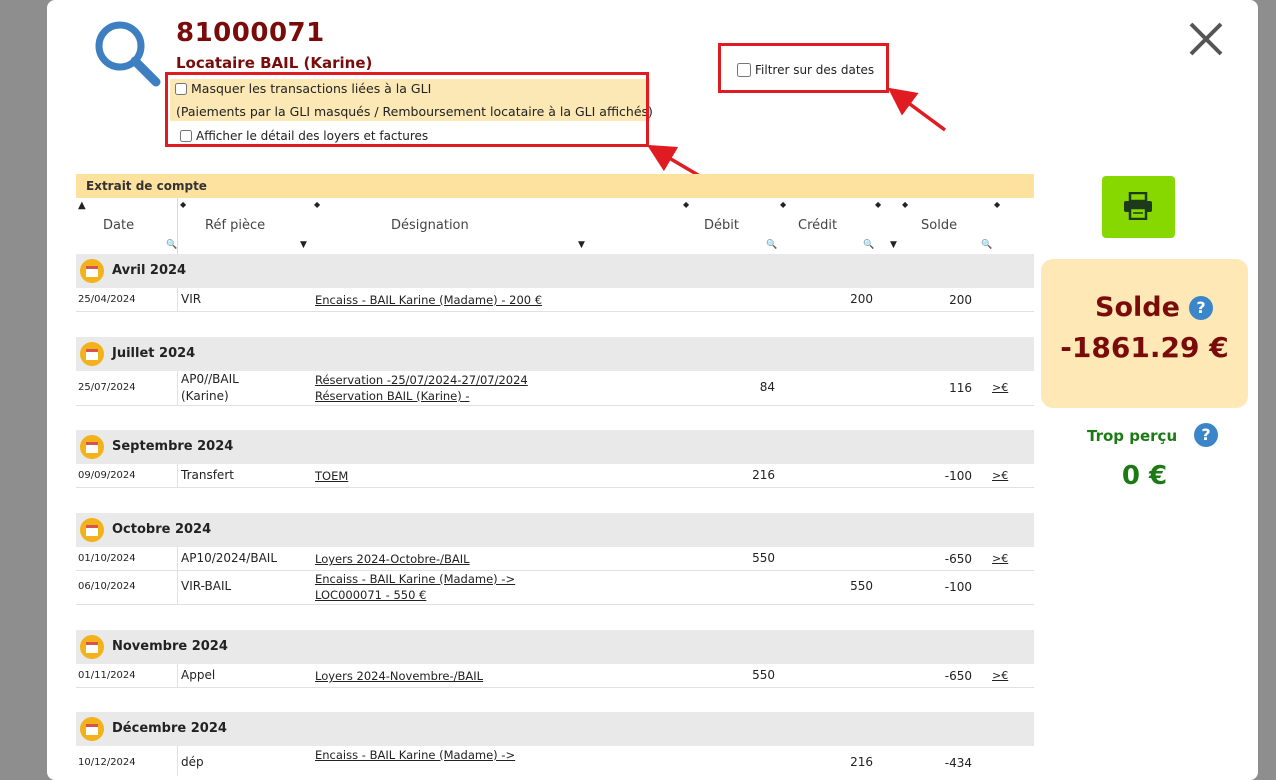  What do you see at coordinates (399, 676) in the screenshot?
I see `designation-link: Loyers 2024-Novembre-/BAIL` at bounding box center [399, 676].